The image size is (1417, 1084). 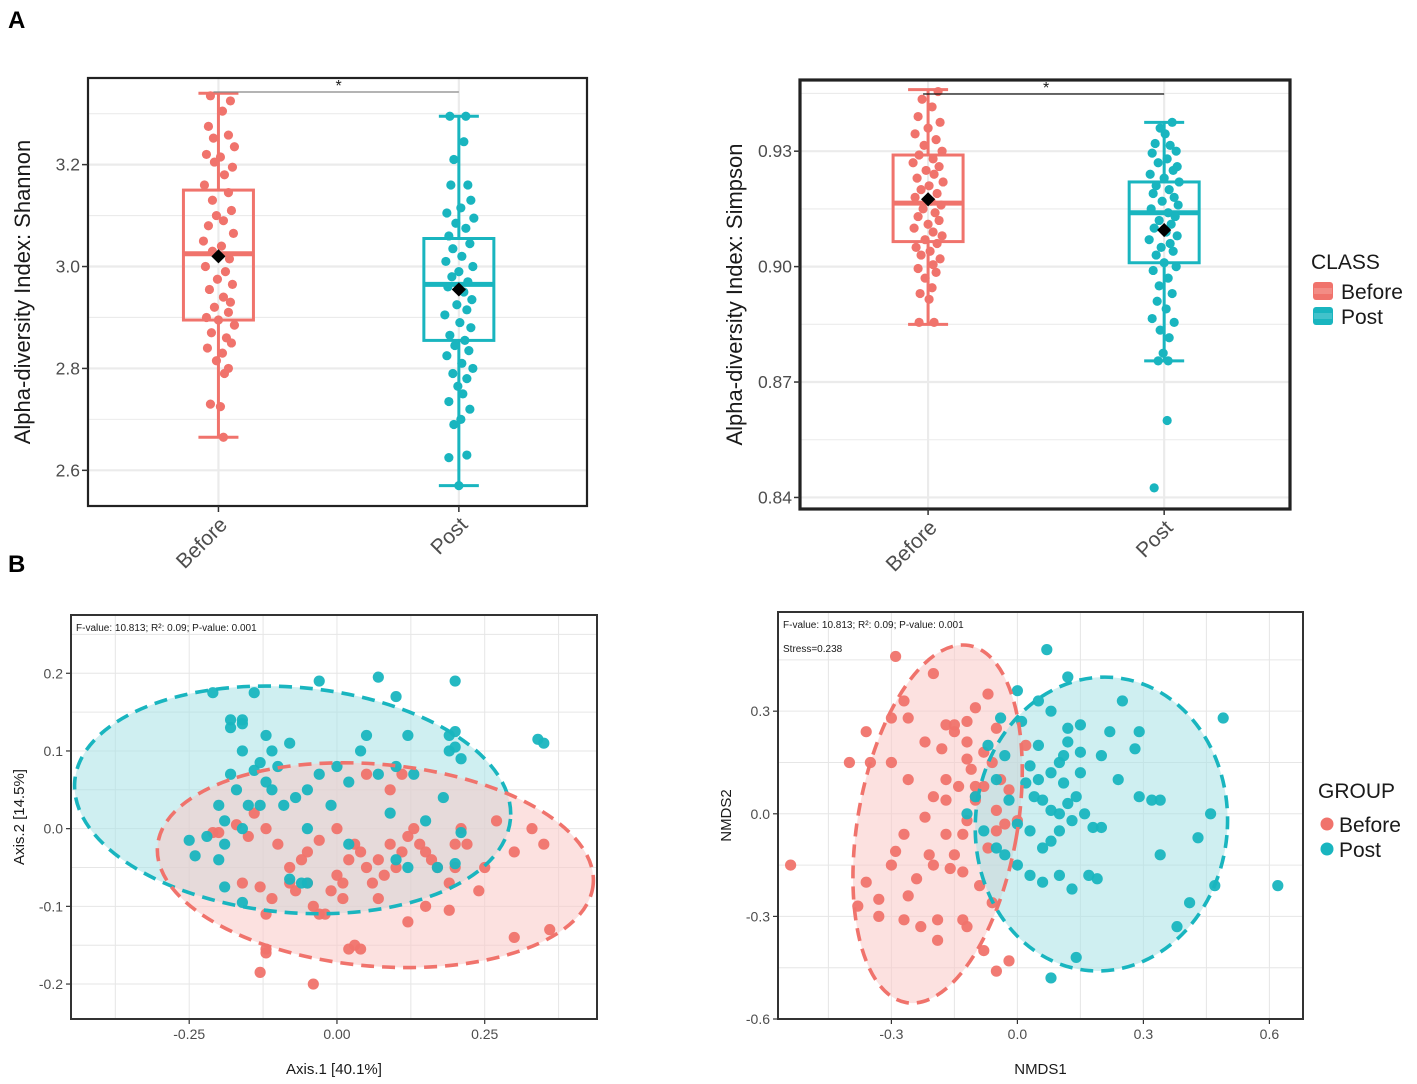 I want to click on y-axis-label: Alpha-diversity Index: Shannon, so click(x=22, y=292).